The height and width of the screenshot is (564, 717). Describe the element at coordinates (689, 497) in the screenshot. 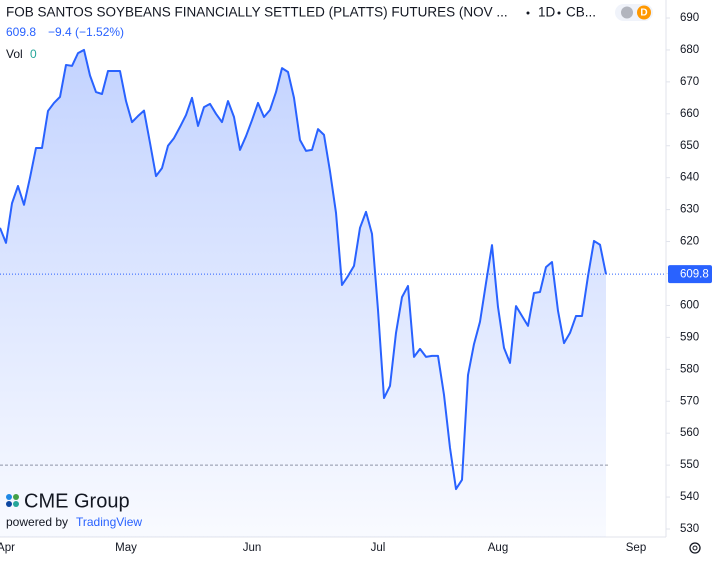

I see `y-tick-label: 540` at that location.